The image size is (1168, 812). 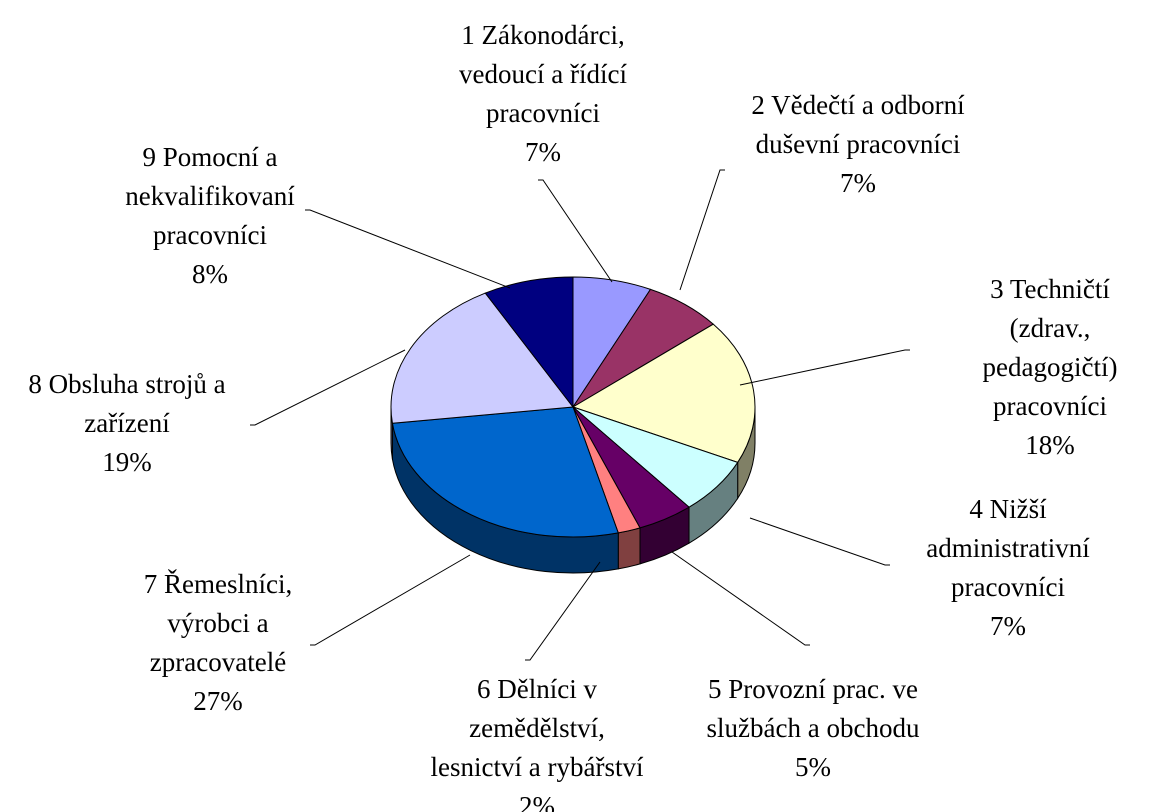 I want to click on category-label: 5 Provozní prac. ve službách a obchodu, so click(x=813, y=708).